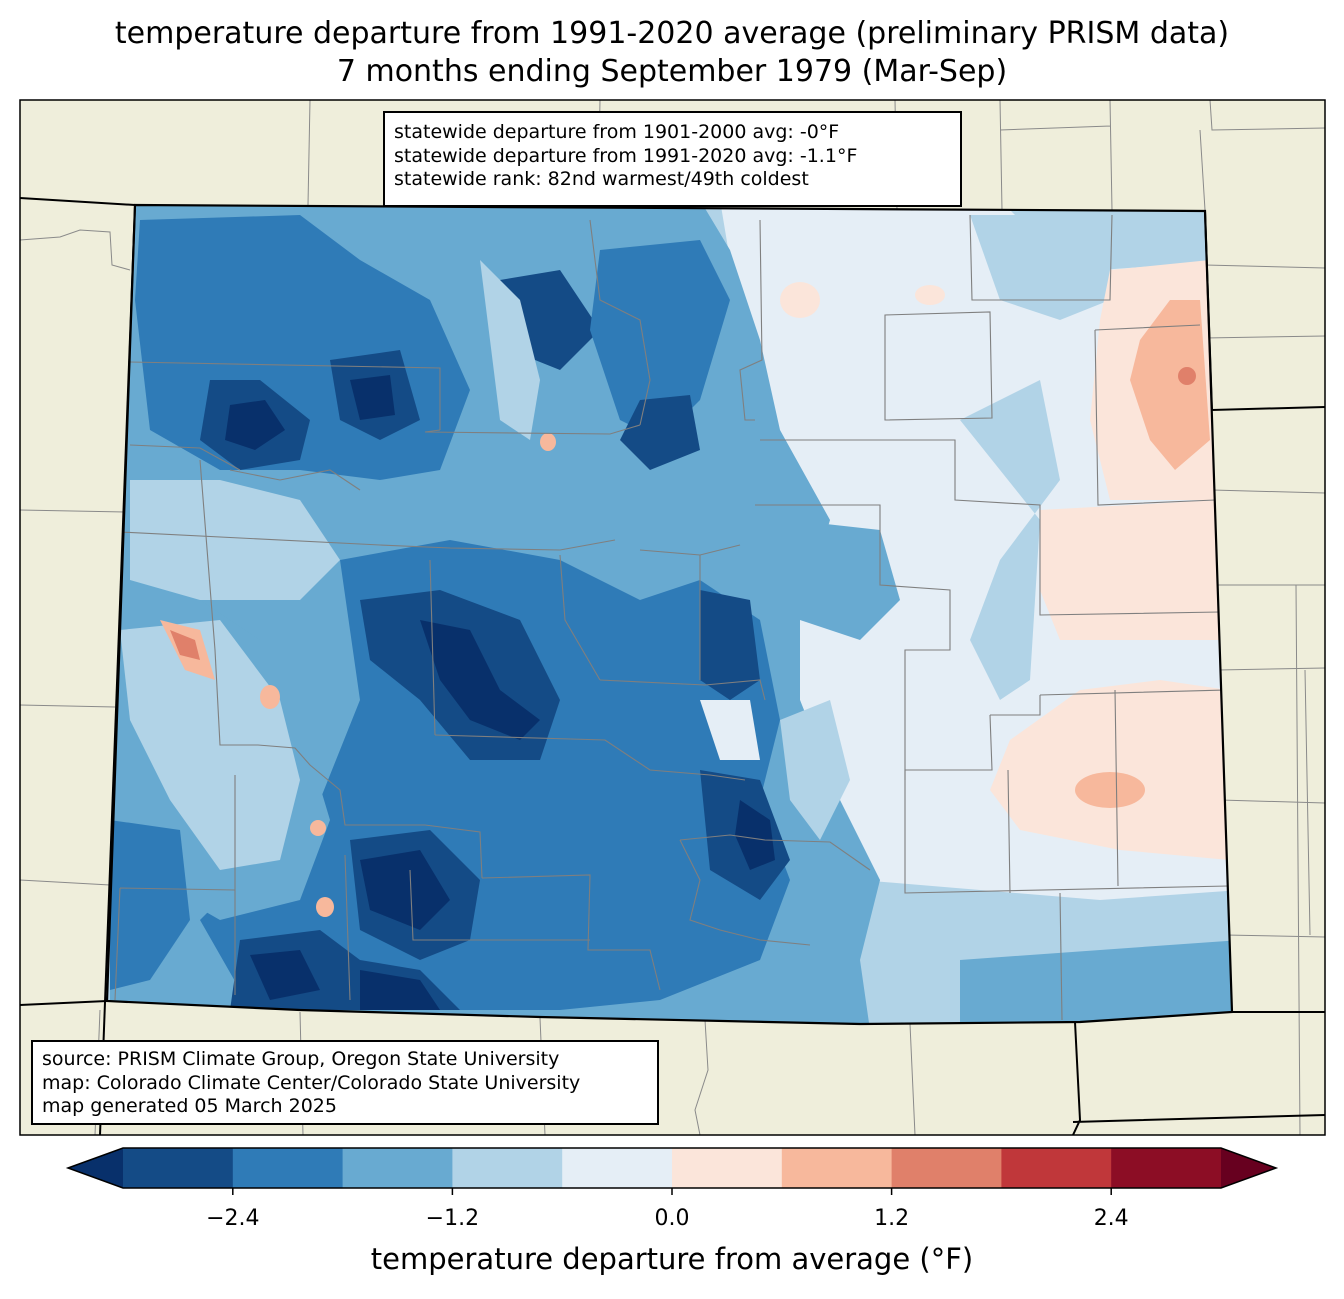 This screenshot has width=1344, height=1299. What do you see at coordinates (150, 905) in the screenshot?
I see `contour-sw-blue` at bounding box center [150, 905].